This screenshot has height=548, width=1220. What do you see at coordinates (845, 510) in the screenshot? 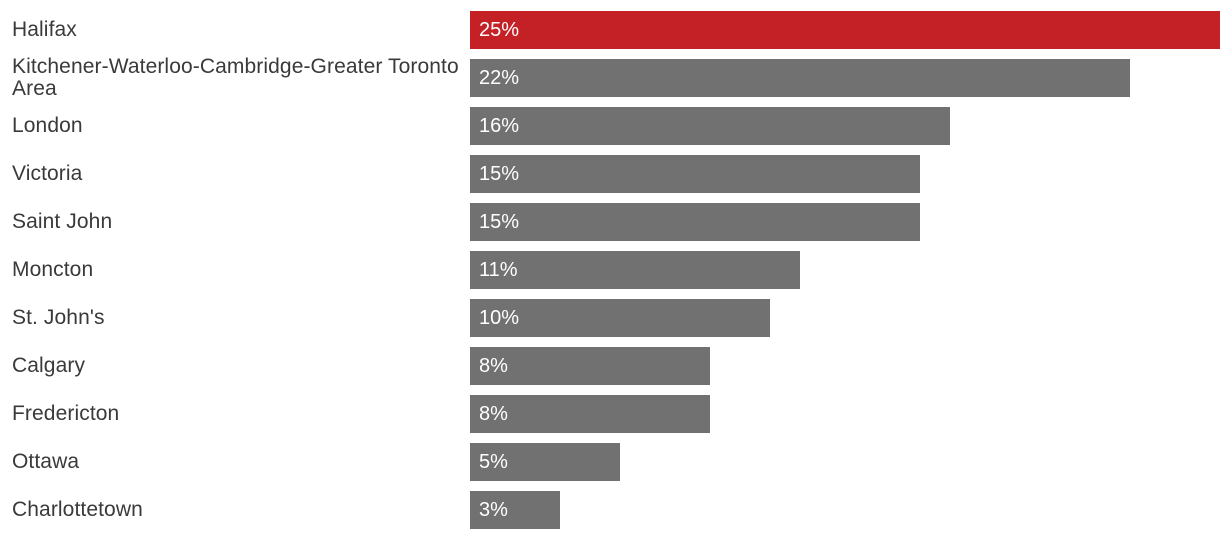
I see `bar-area: 3%` at bounding box center [845, 510].